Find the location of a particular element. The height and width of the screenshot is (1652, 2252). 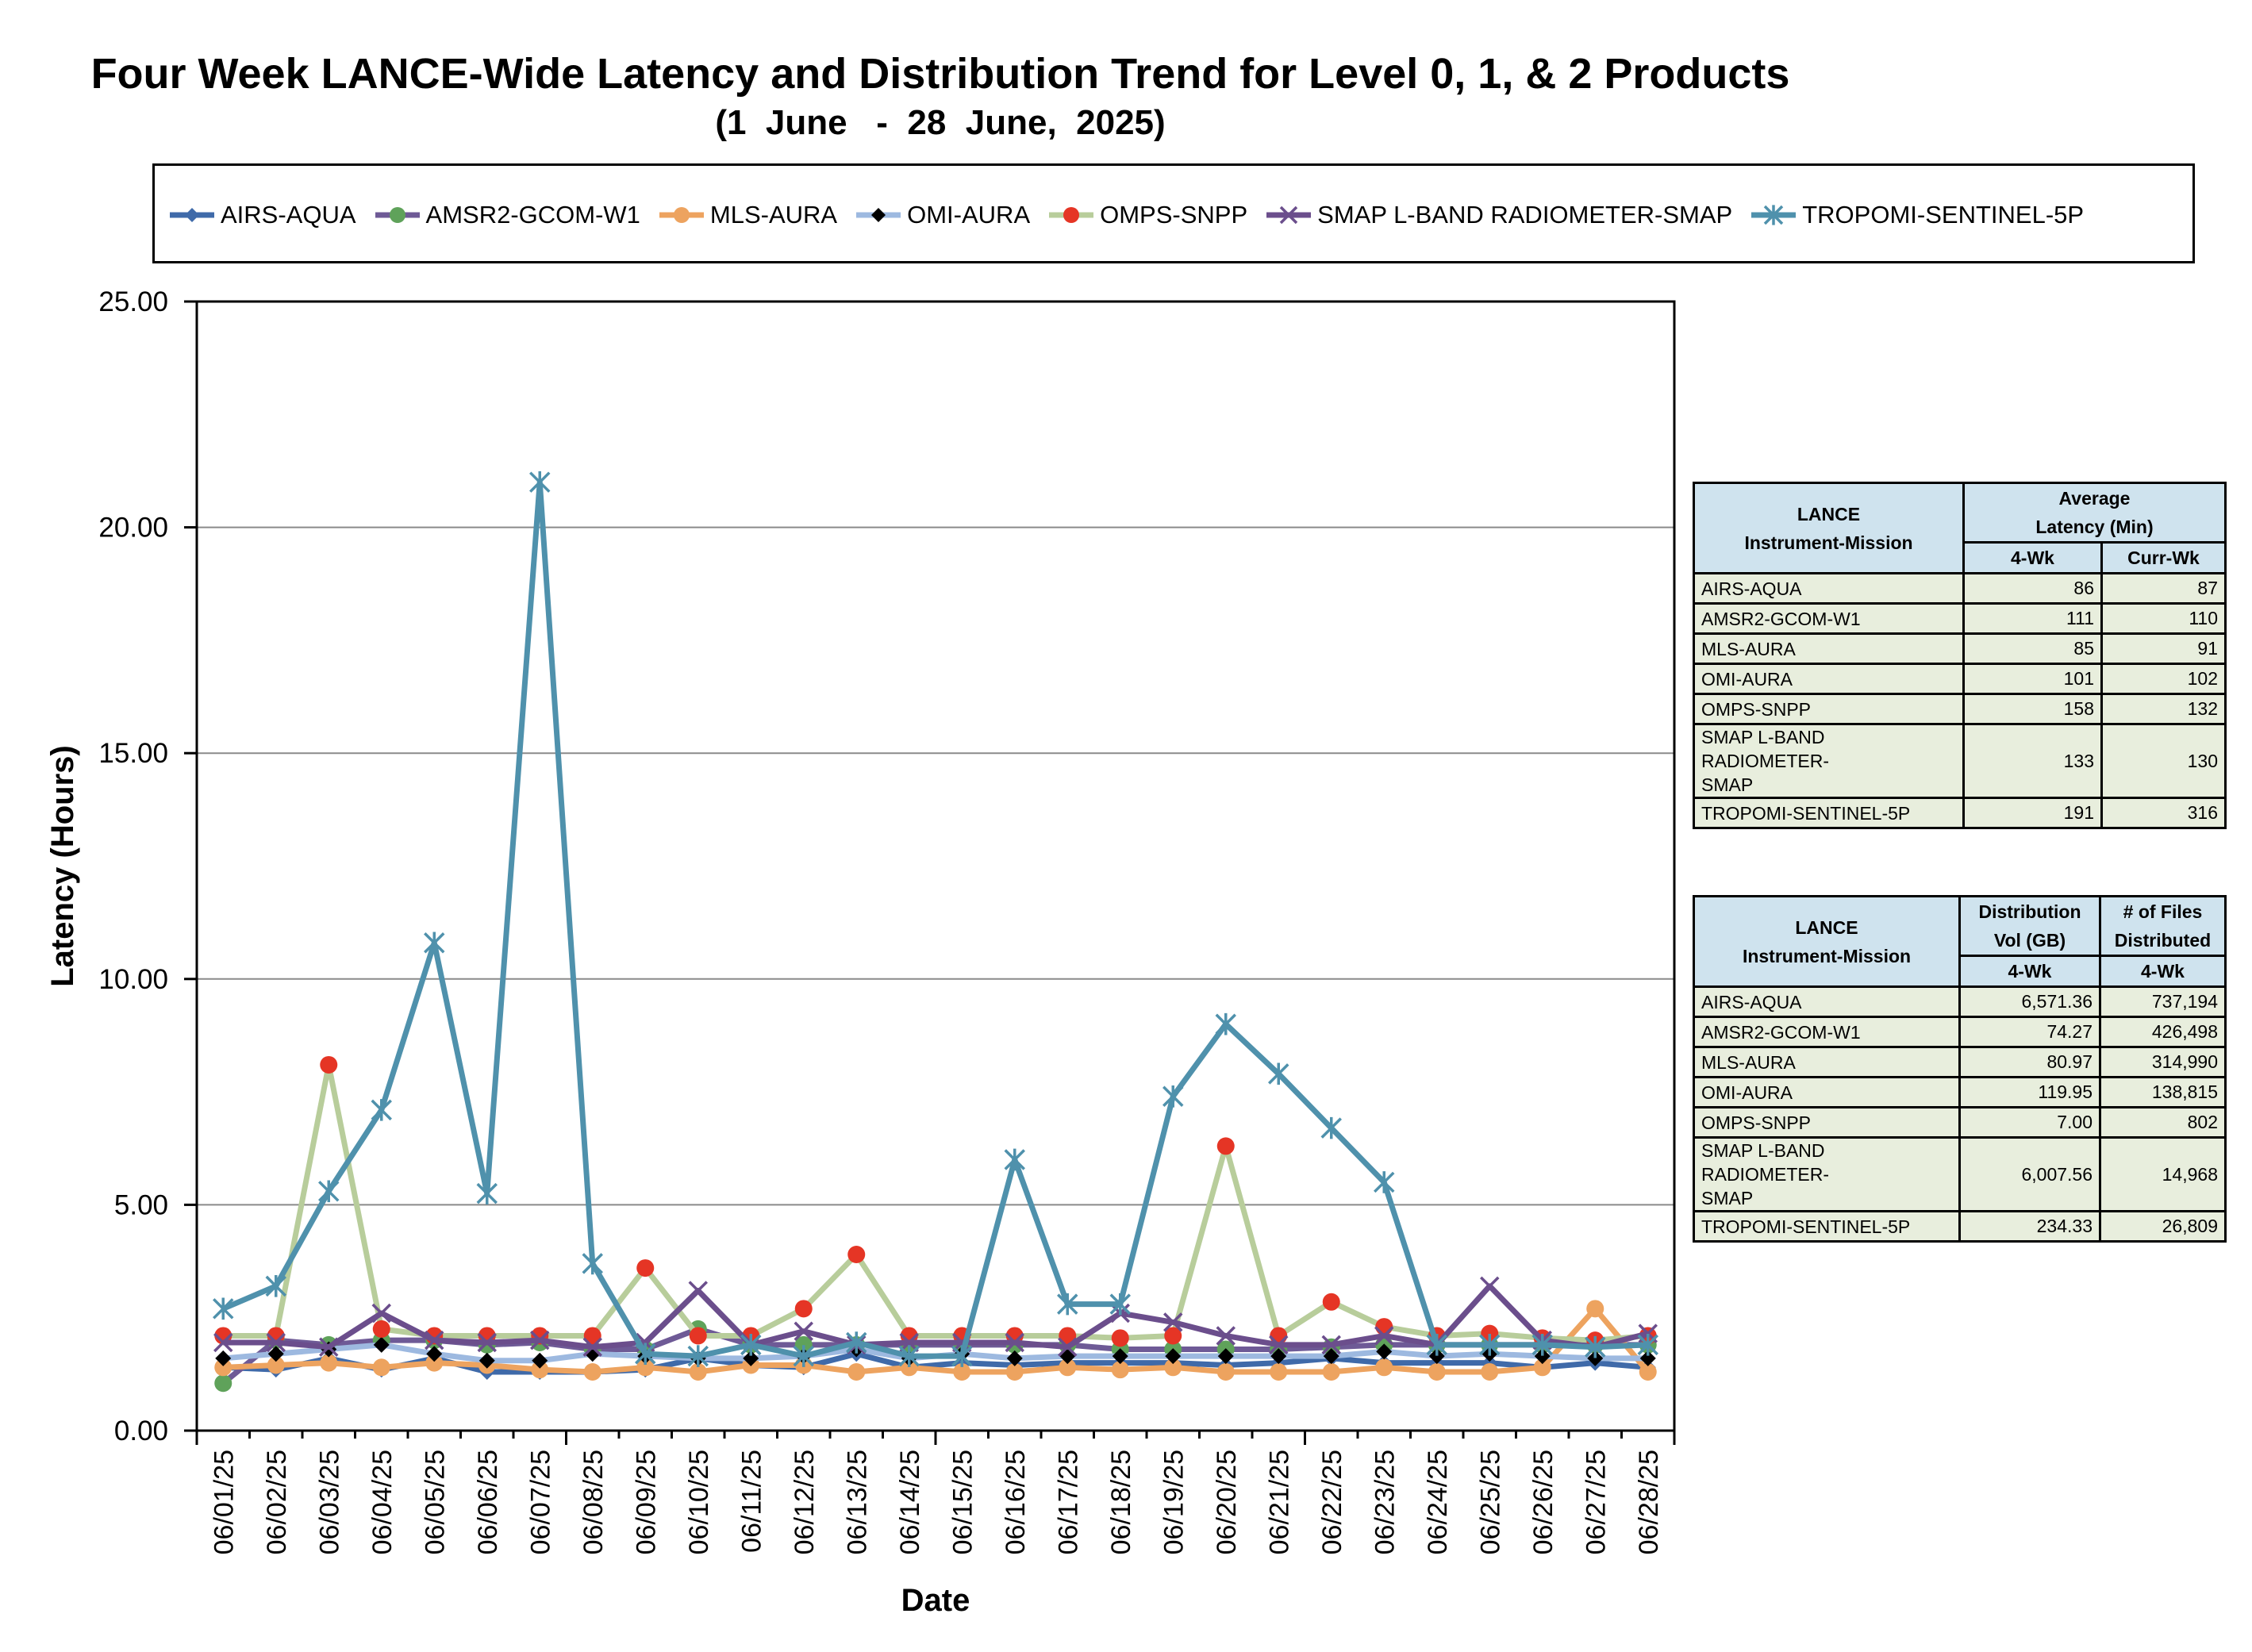

instrument-mission-cell: OMPS-SNPP is located at coordinates (1829, 709).